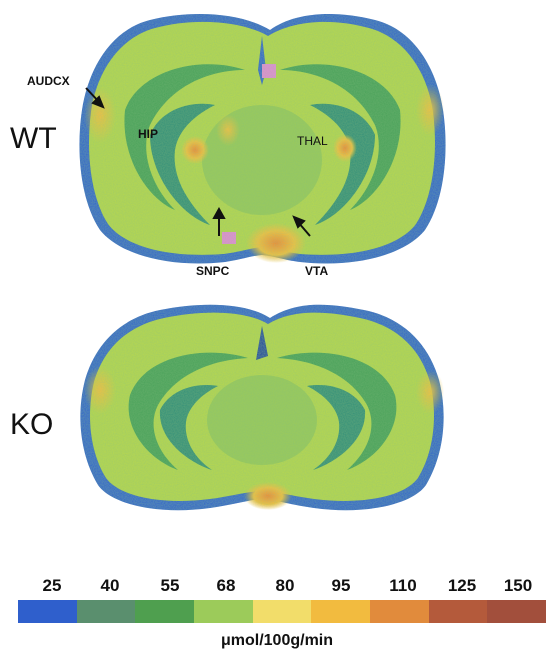 This screenshot has height=670, width=554. I want to click on colorbar, so click(282, 611).